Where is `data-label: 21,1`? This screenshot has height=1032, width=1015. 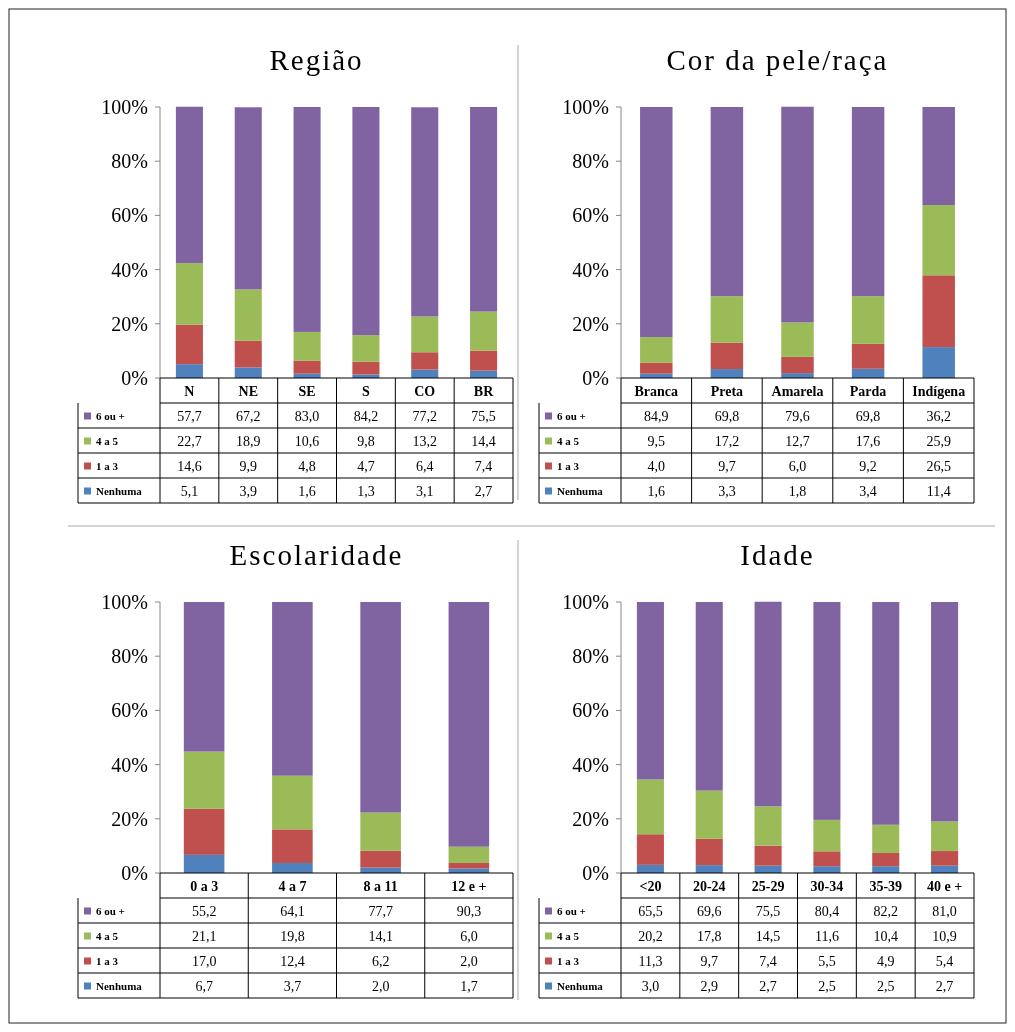
data-label: 21,1 is located at coordinates (204, 936).